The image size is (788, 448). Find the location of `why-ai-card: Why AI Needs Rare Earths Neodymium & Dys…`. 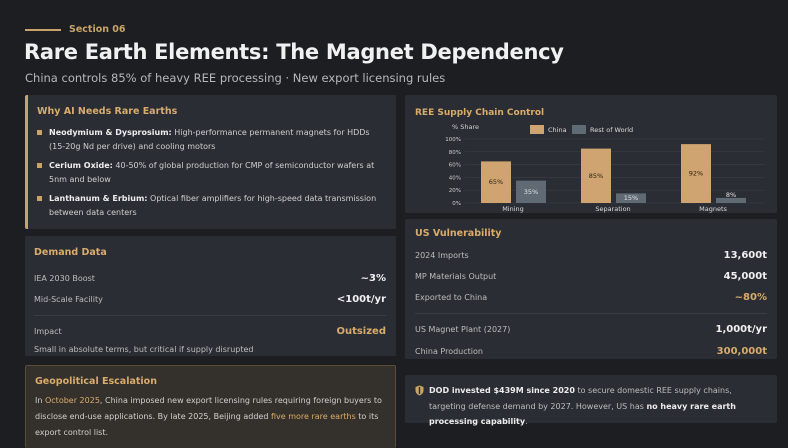

why-ai-card: Why AI Needs Rare Earths Neodymium & Dys… is located at coordinates (210, 162).